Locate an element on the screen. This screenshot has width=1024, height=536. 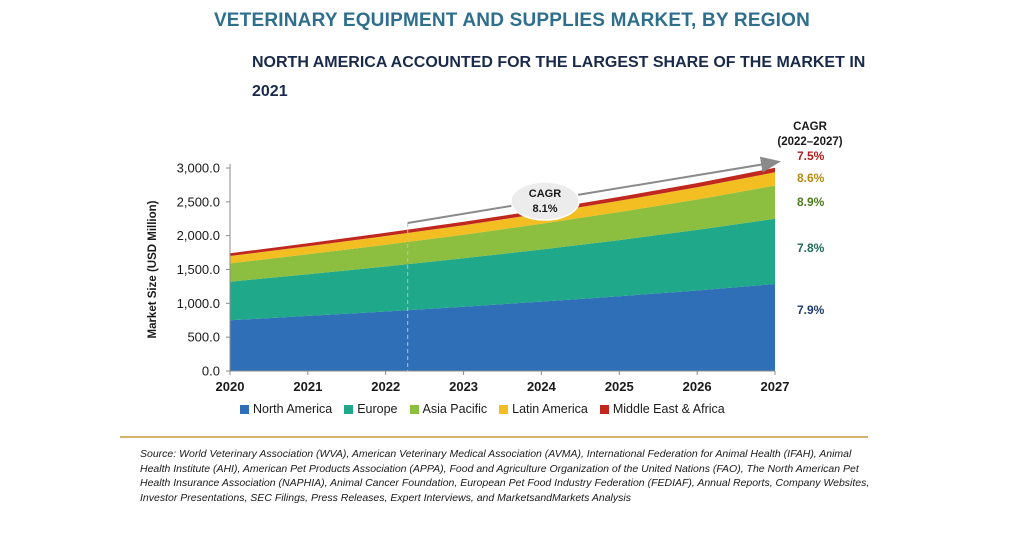
x-tick-label: 2024 is located at coordinates (542, 386).